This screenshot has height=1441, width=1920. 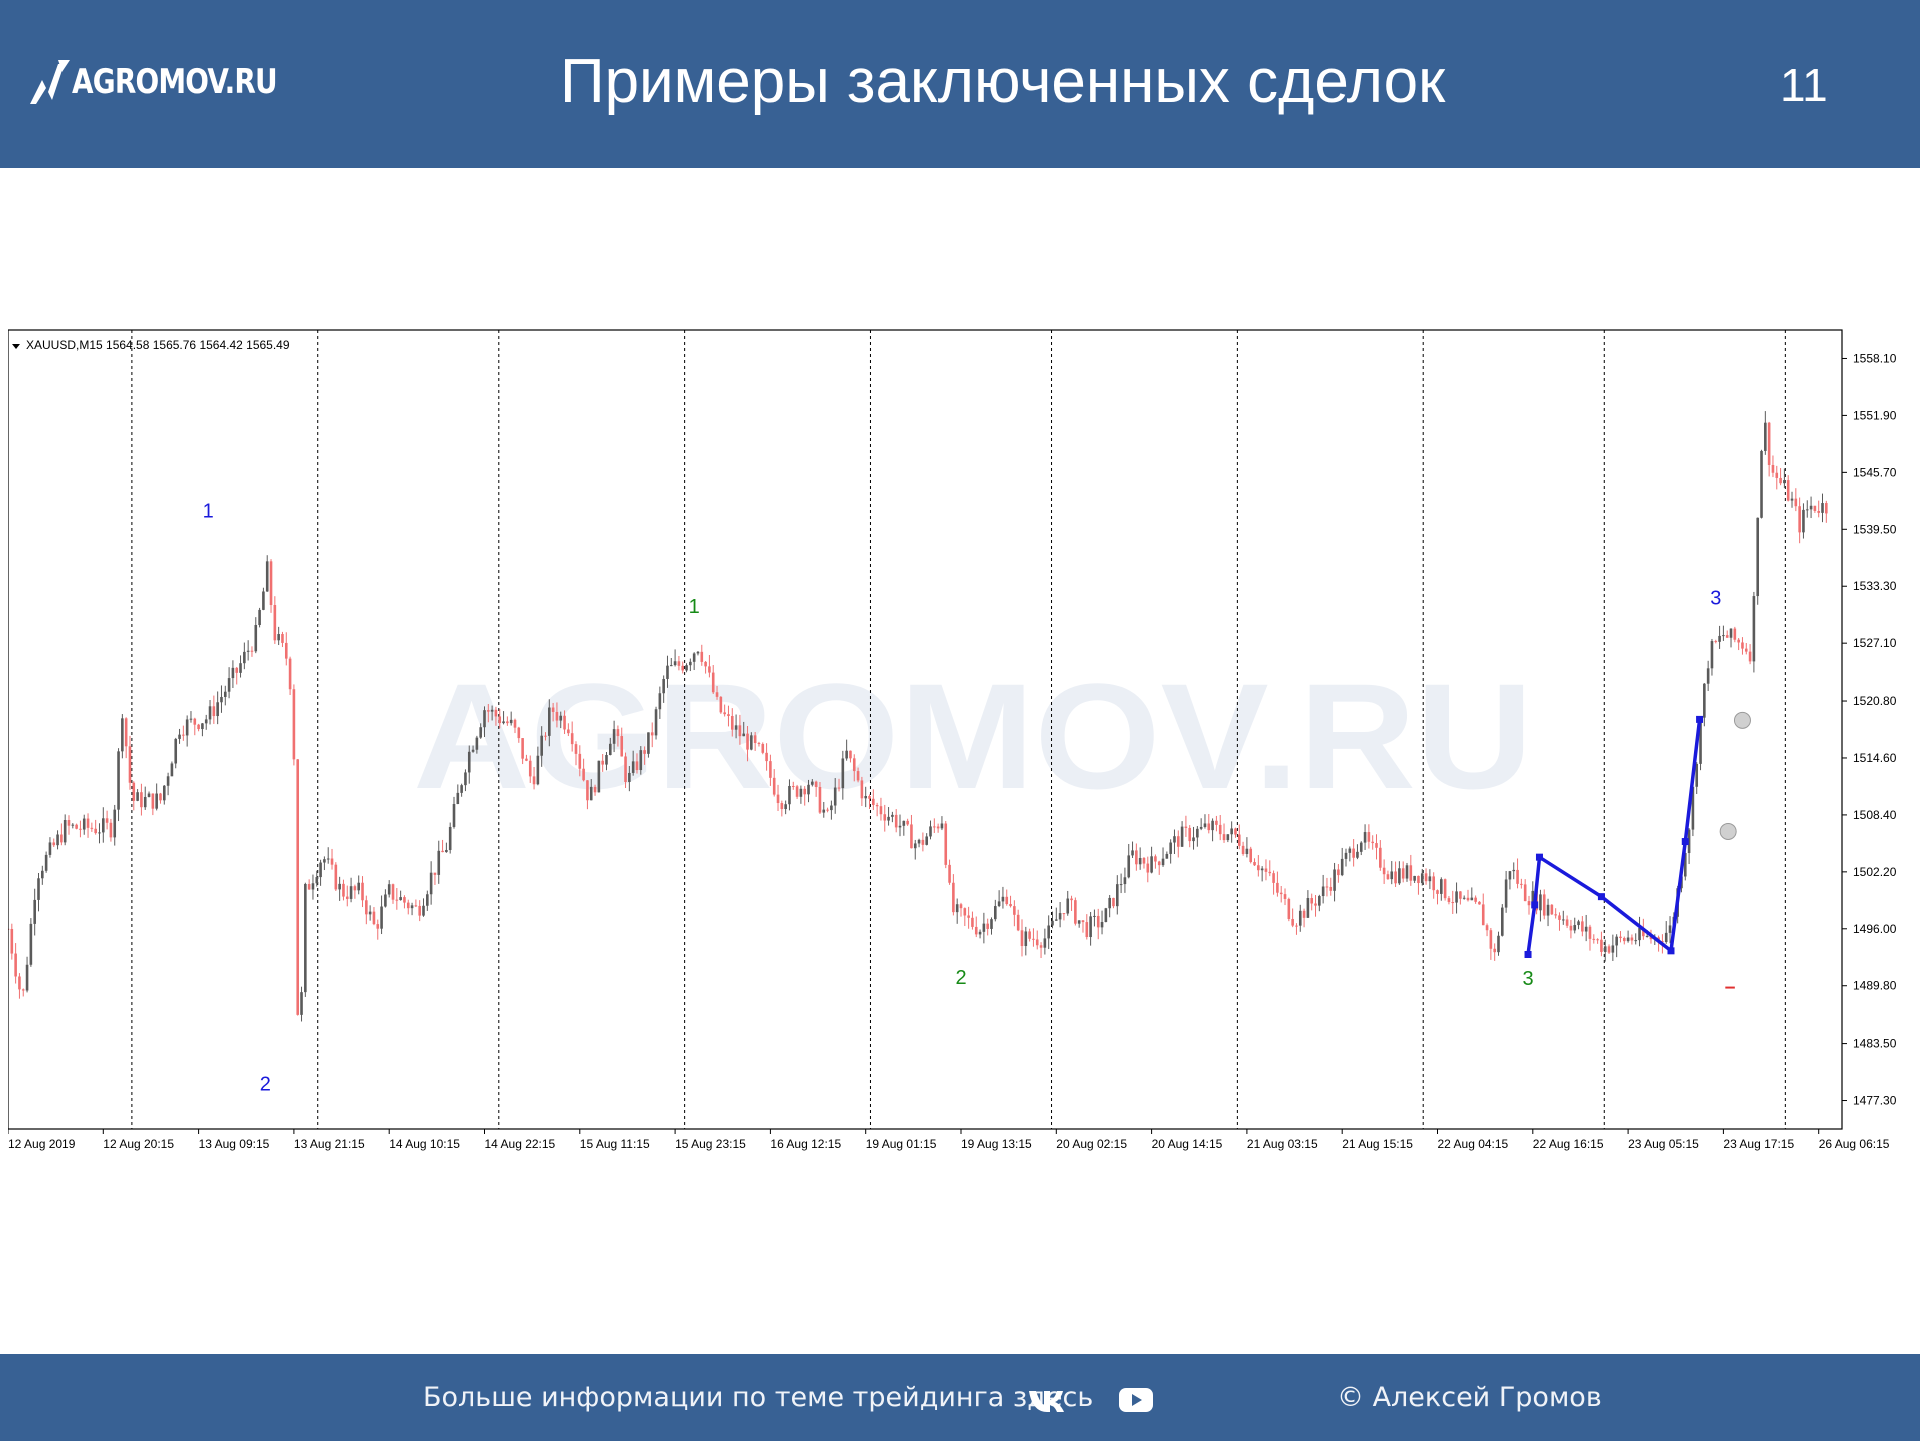 I want to click on wave-label: 2, so click(x=265, y=1084).